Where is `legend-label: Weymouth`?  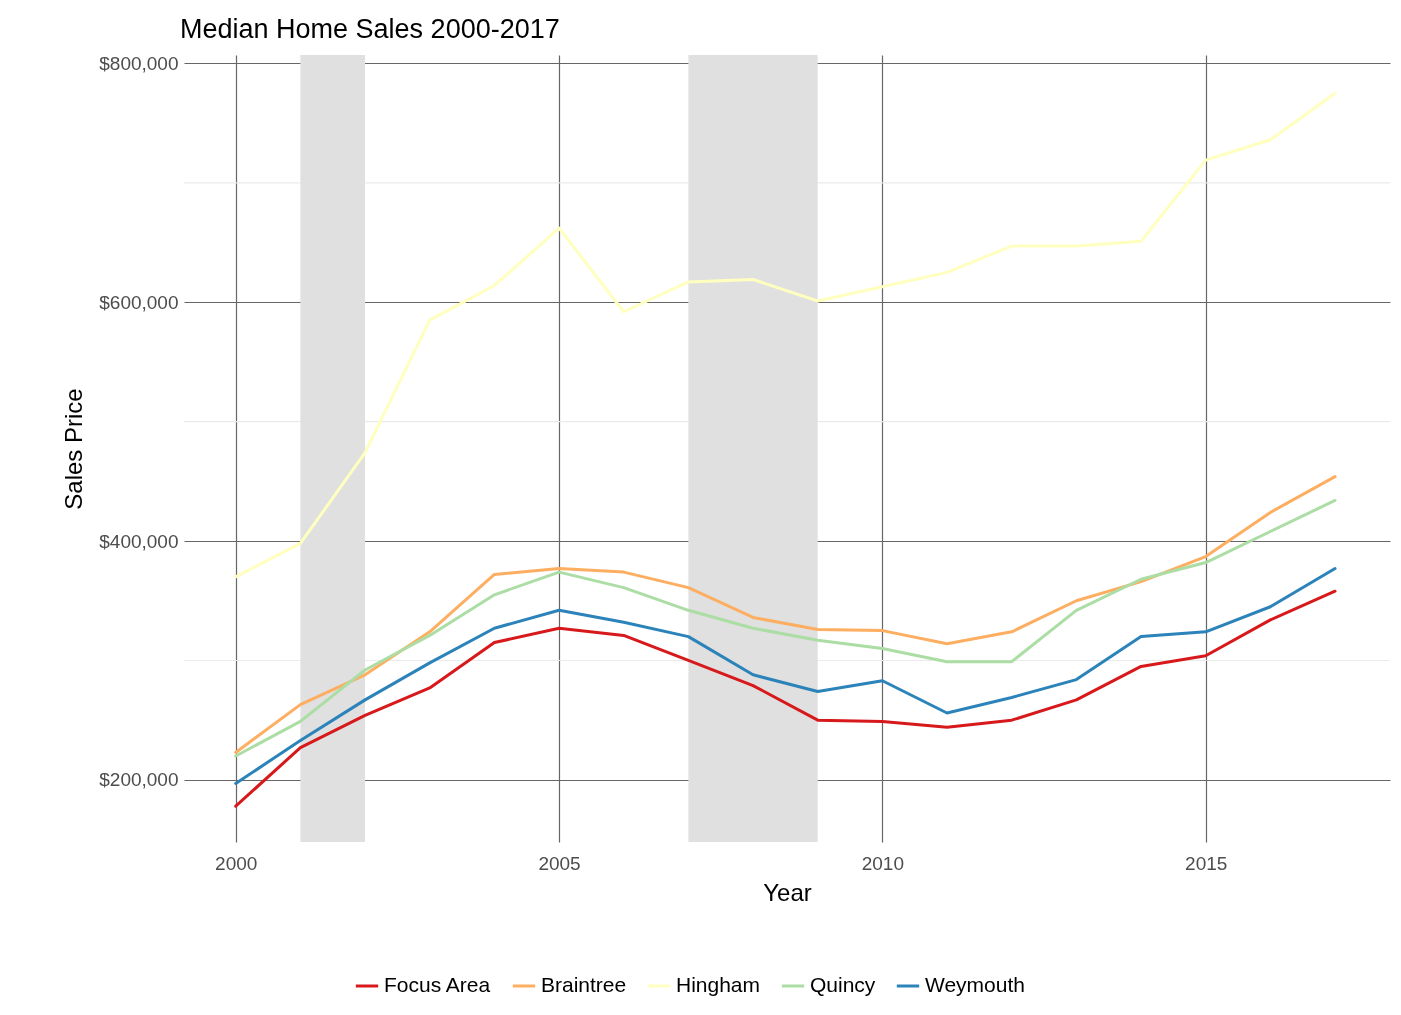 legend-label: Weymouth is located at coordinates (975, 984).